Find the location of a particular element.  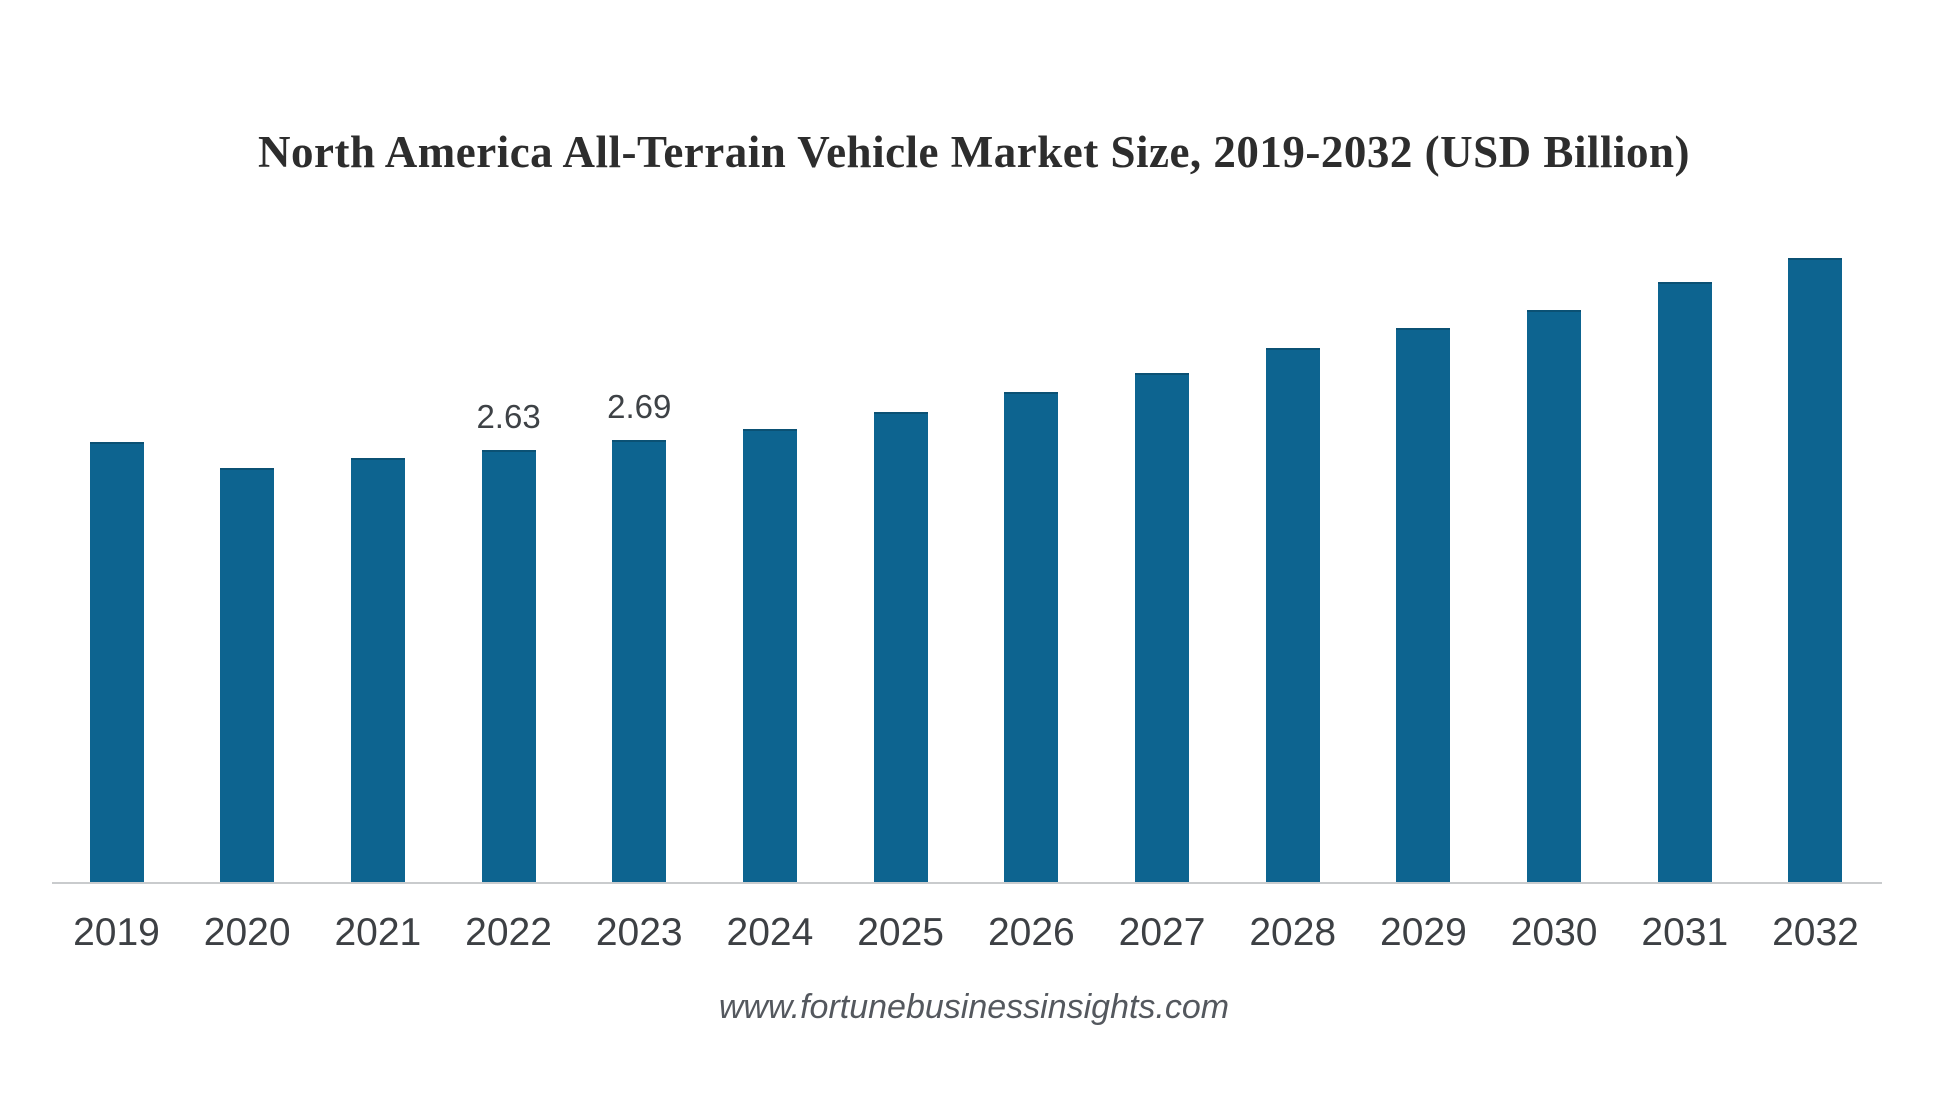

x-axis-label-2025: 2025 is located at coordinates (901, 932).